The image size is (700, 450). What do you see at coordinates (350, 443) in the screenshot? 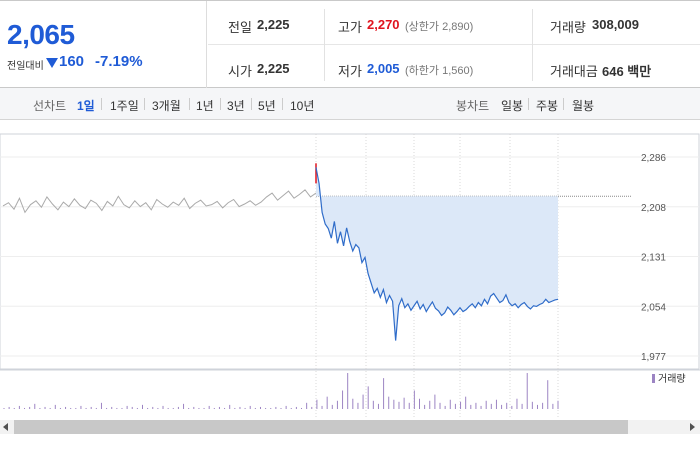
I see `bottom-strip` at bounding box center [350, 443].